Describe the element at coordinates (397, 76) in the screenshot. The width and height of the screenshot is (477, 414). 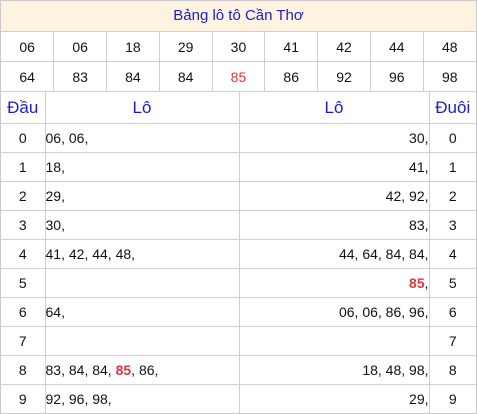
I see `number-cell: 96` at that location.